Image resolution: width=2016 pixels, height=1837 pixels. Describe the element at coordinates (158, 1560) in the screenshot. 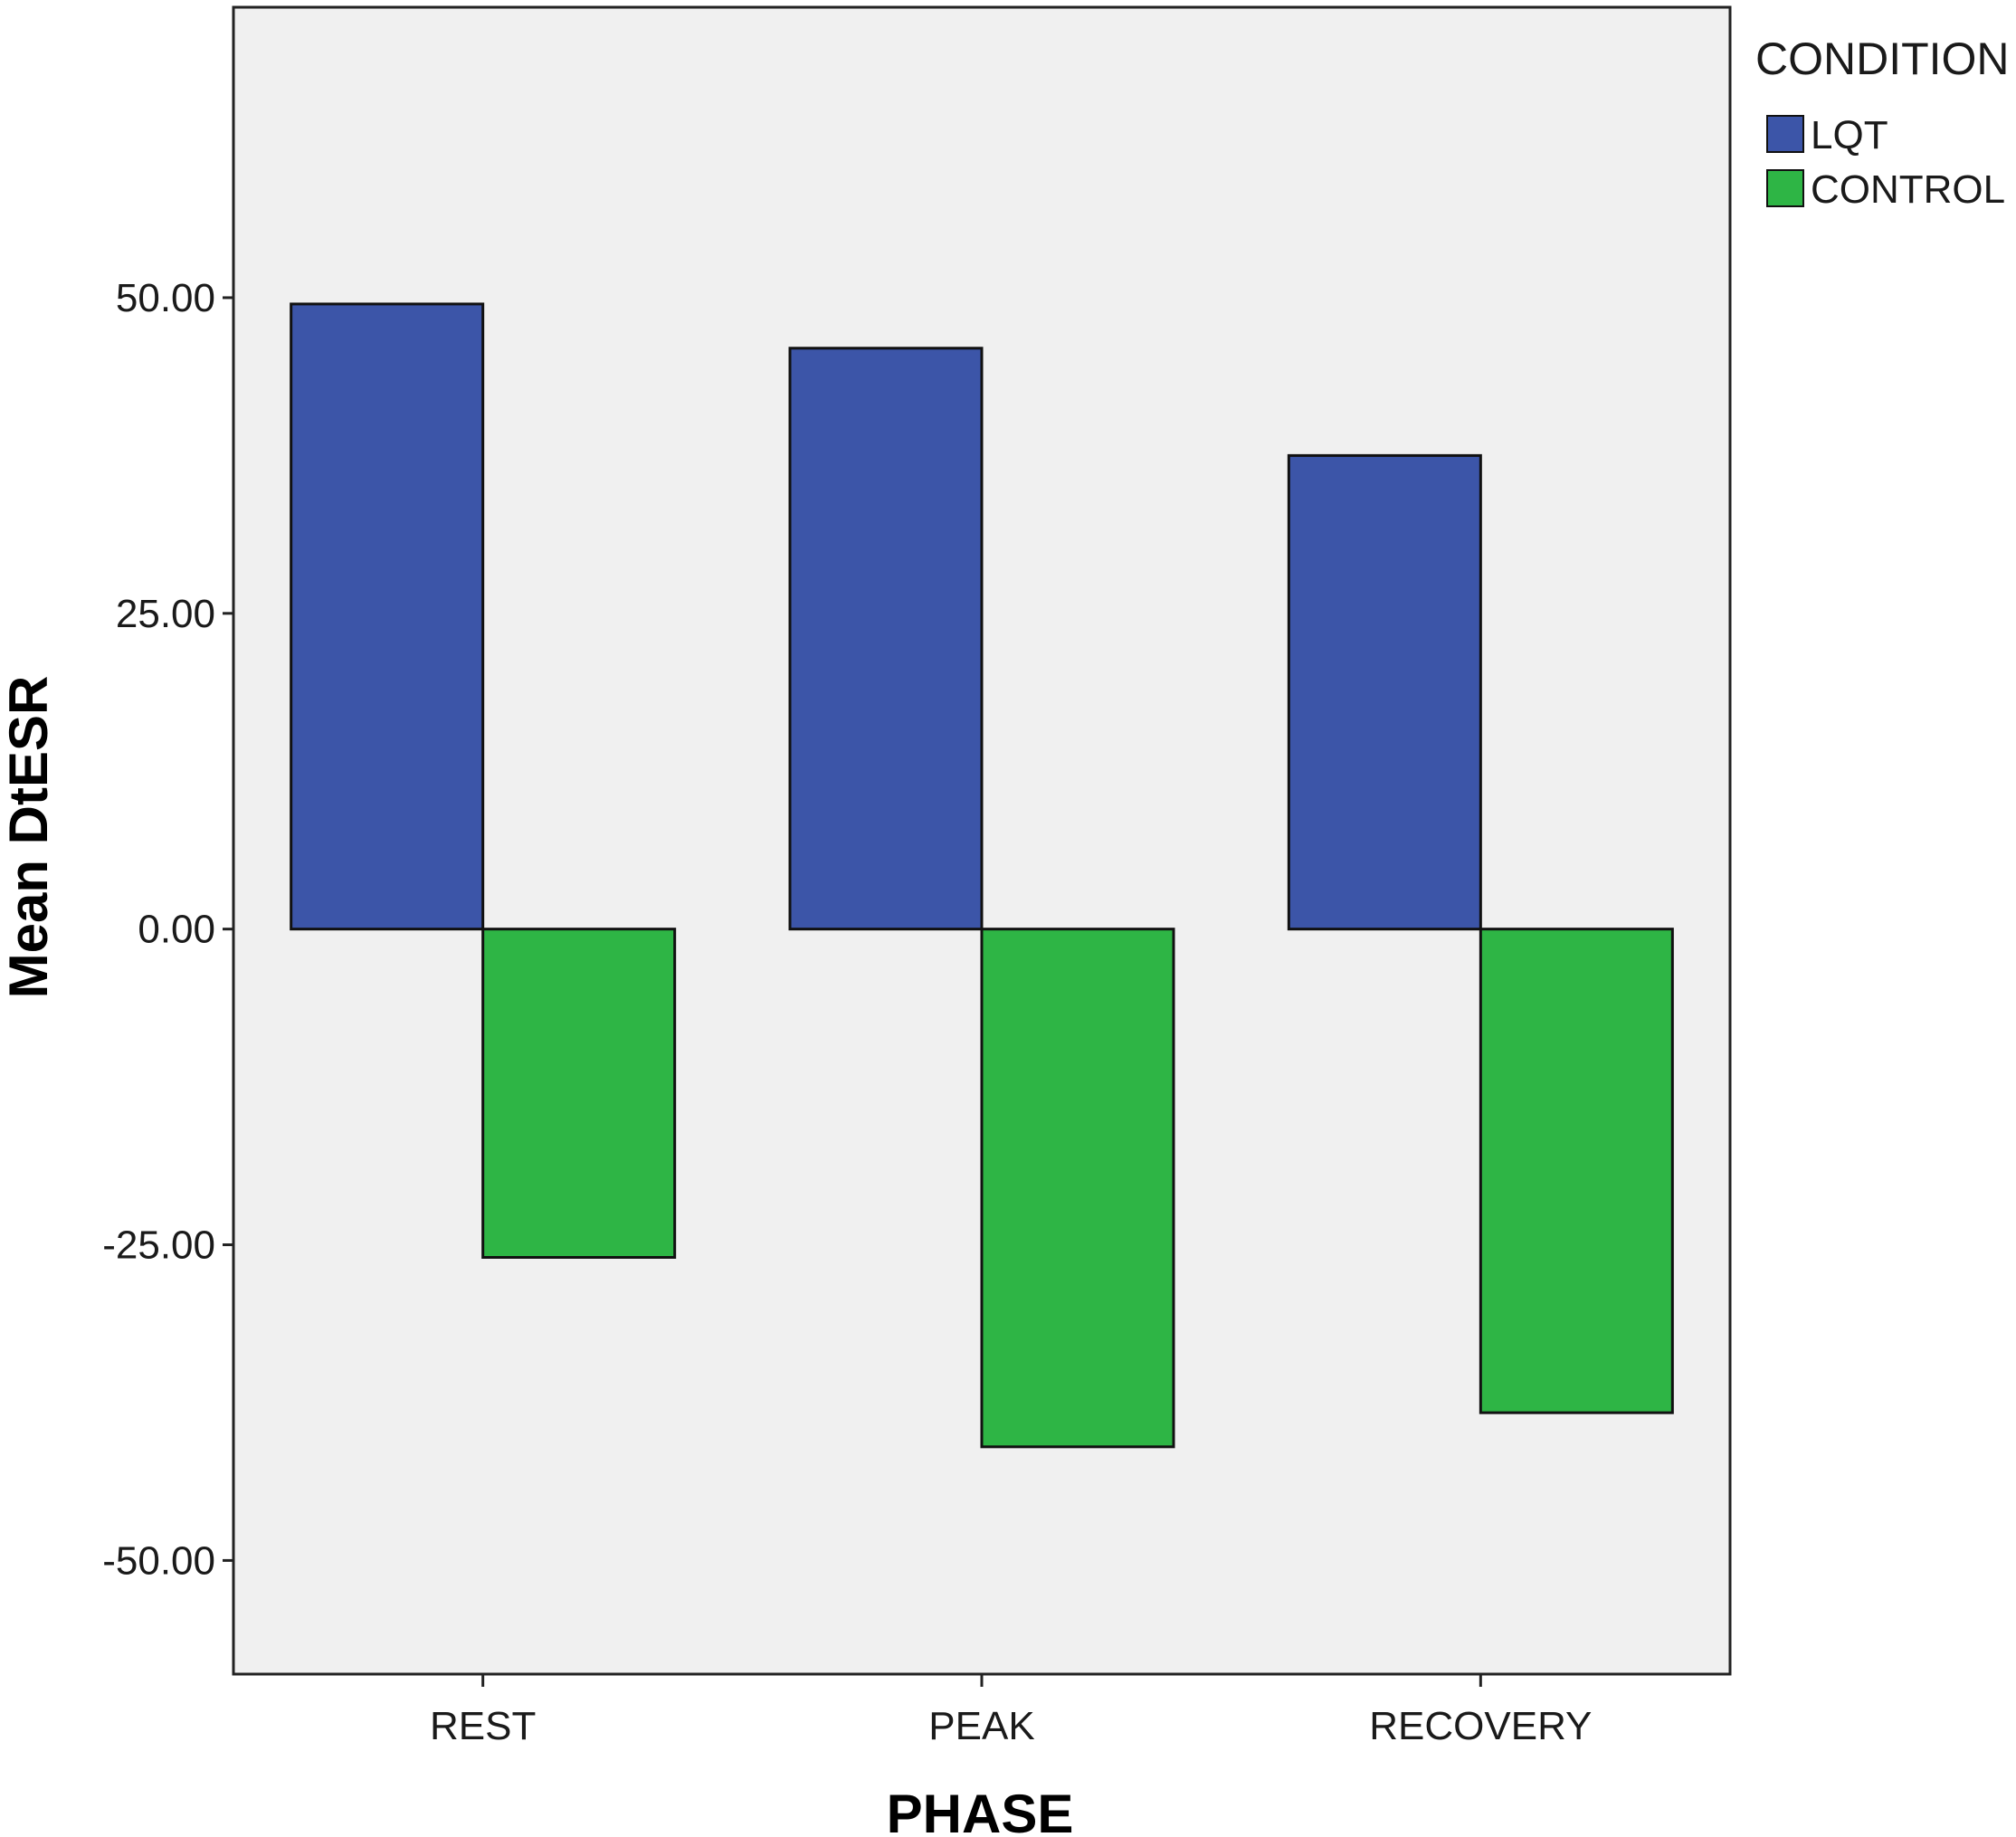

I see `y-tick-label: -50.00` at that location.